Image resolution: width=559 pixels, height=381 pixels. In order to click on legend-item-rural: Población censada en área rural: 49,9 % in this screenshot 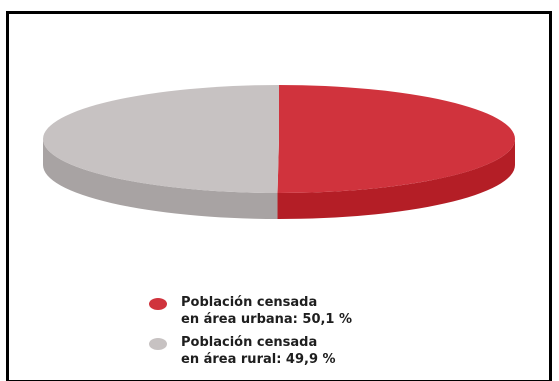, I will do `click(299, 351)`.